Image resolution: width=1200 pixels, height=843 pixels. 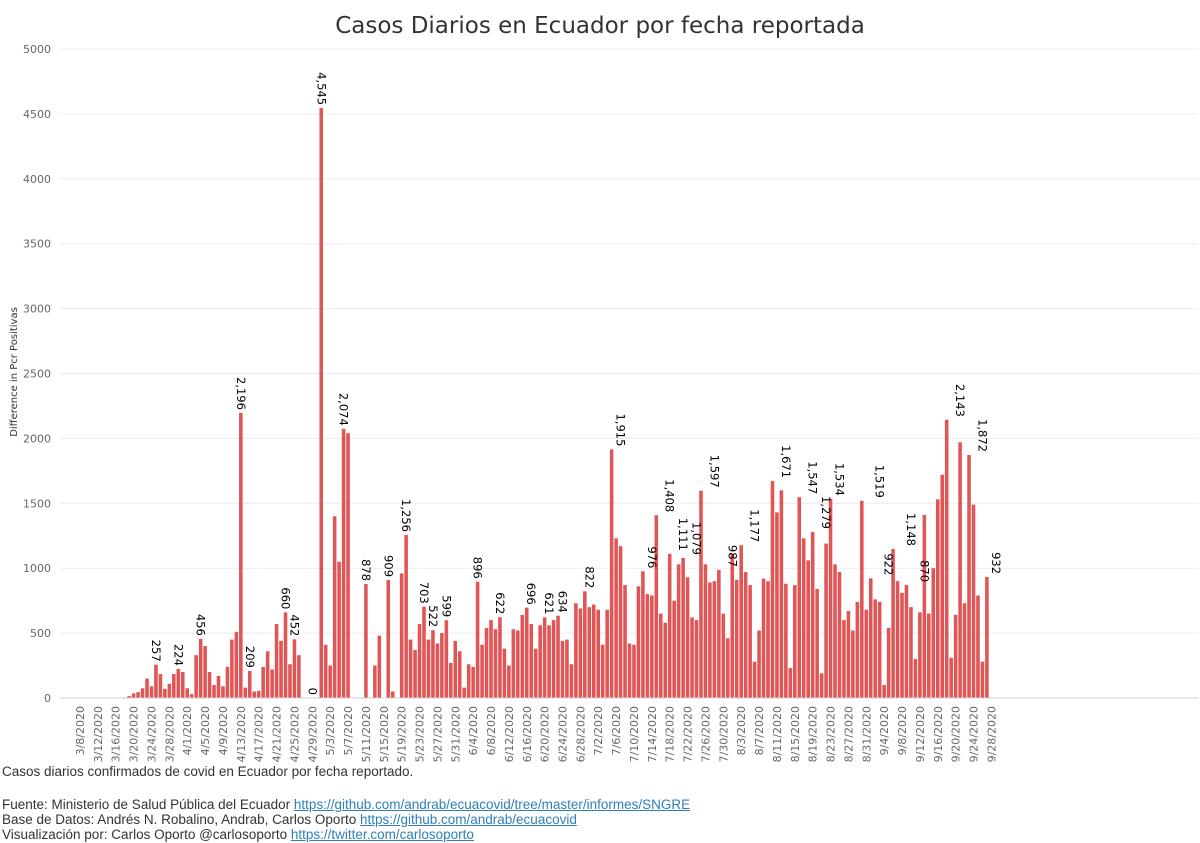 I want to click on data-label: 621, so click(x=549, y=603).